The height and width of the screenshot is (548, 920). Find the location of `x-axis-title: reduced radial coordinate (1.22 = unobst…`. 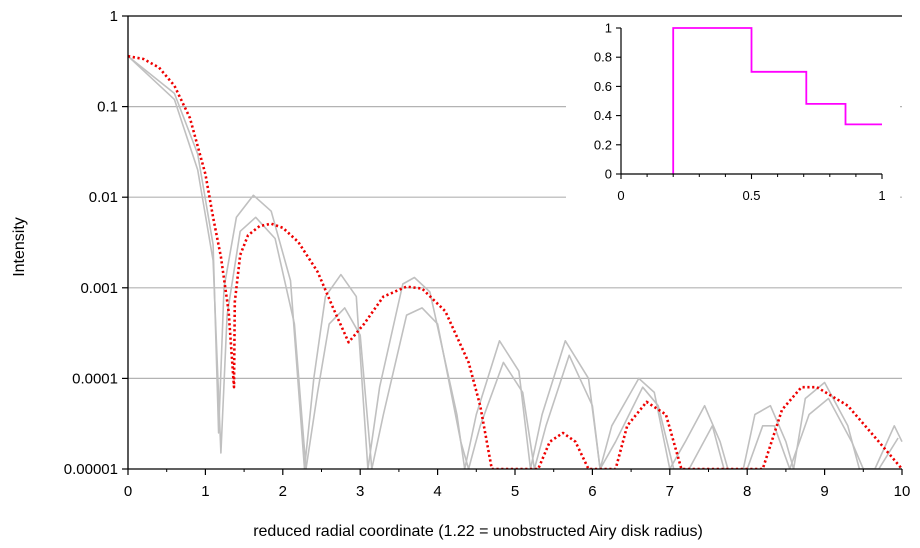

x-axis-title: reduced radial coordinate (1.22 = unobst… is located at coordinates (478, 531).